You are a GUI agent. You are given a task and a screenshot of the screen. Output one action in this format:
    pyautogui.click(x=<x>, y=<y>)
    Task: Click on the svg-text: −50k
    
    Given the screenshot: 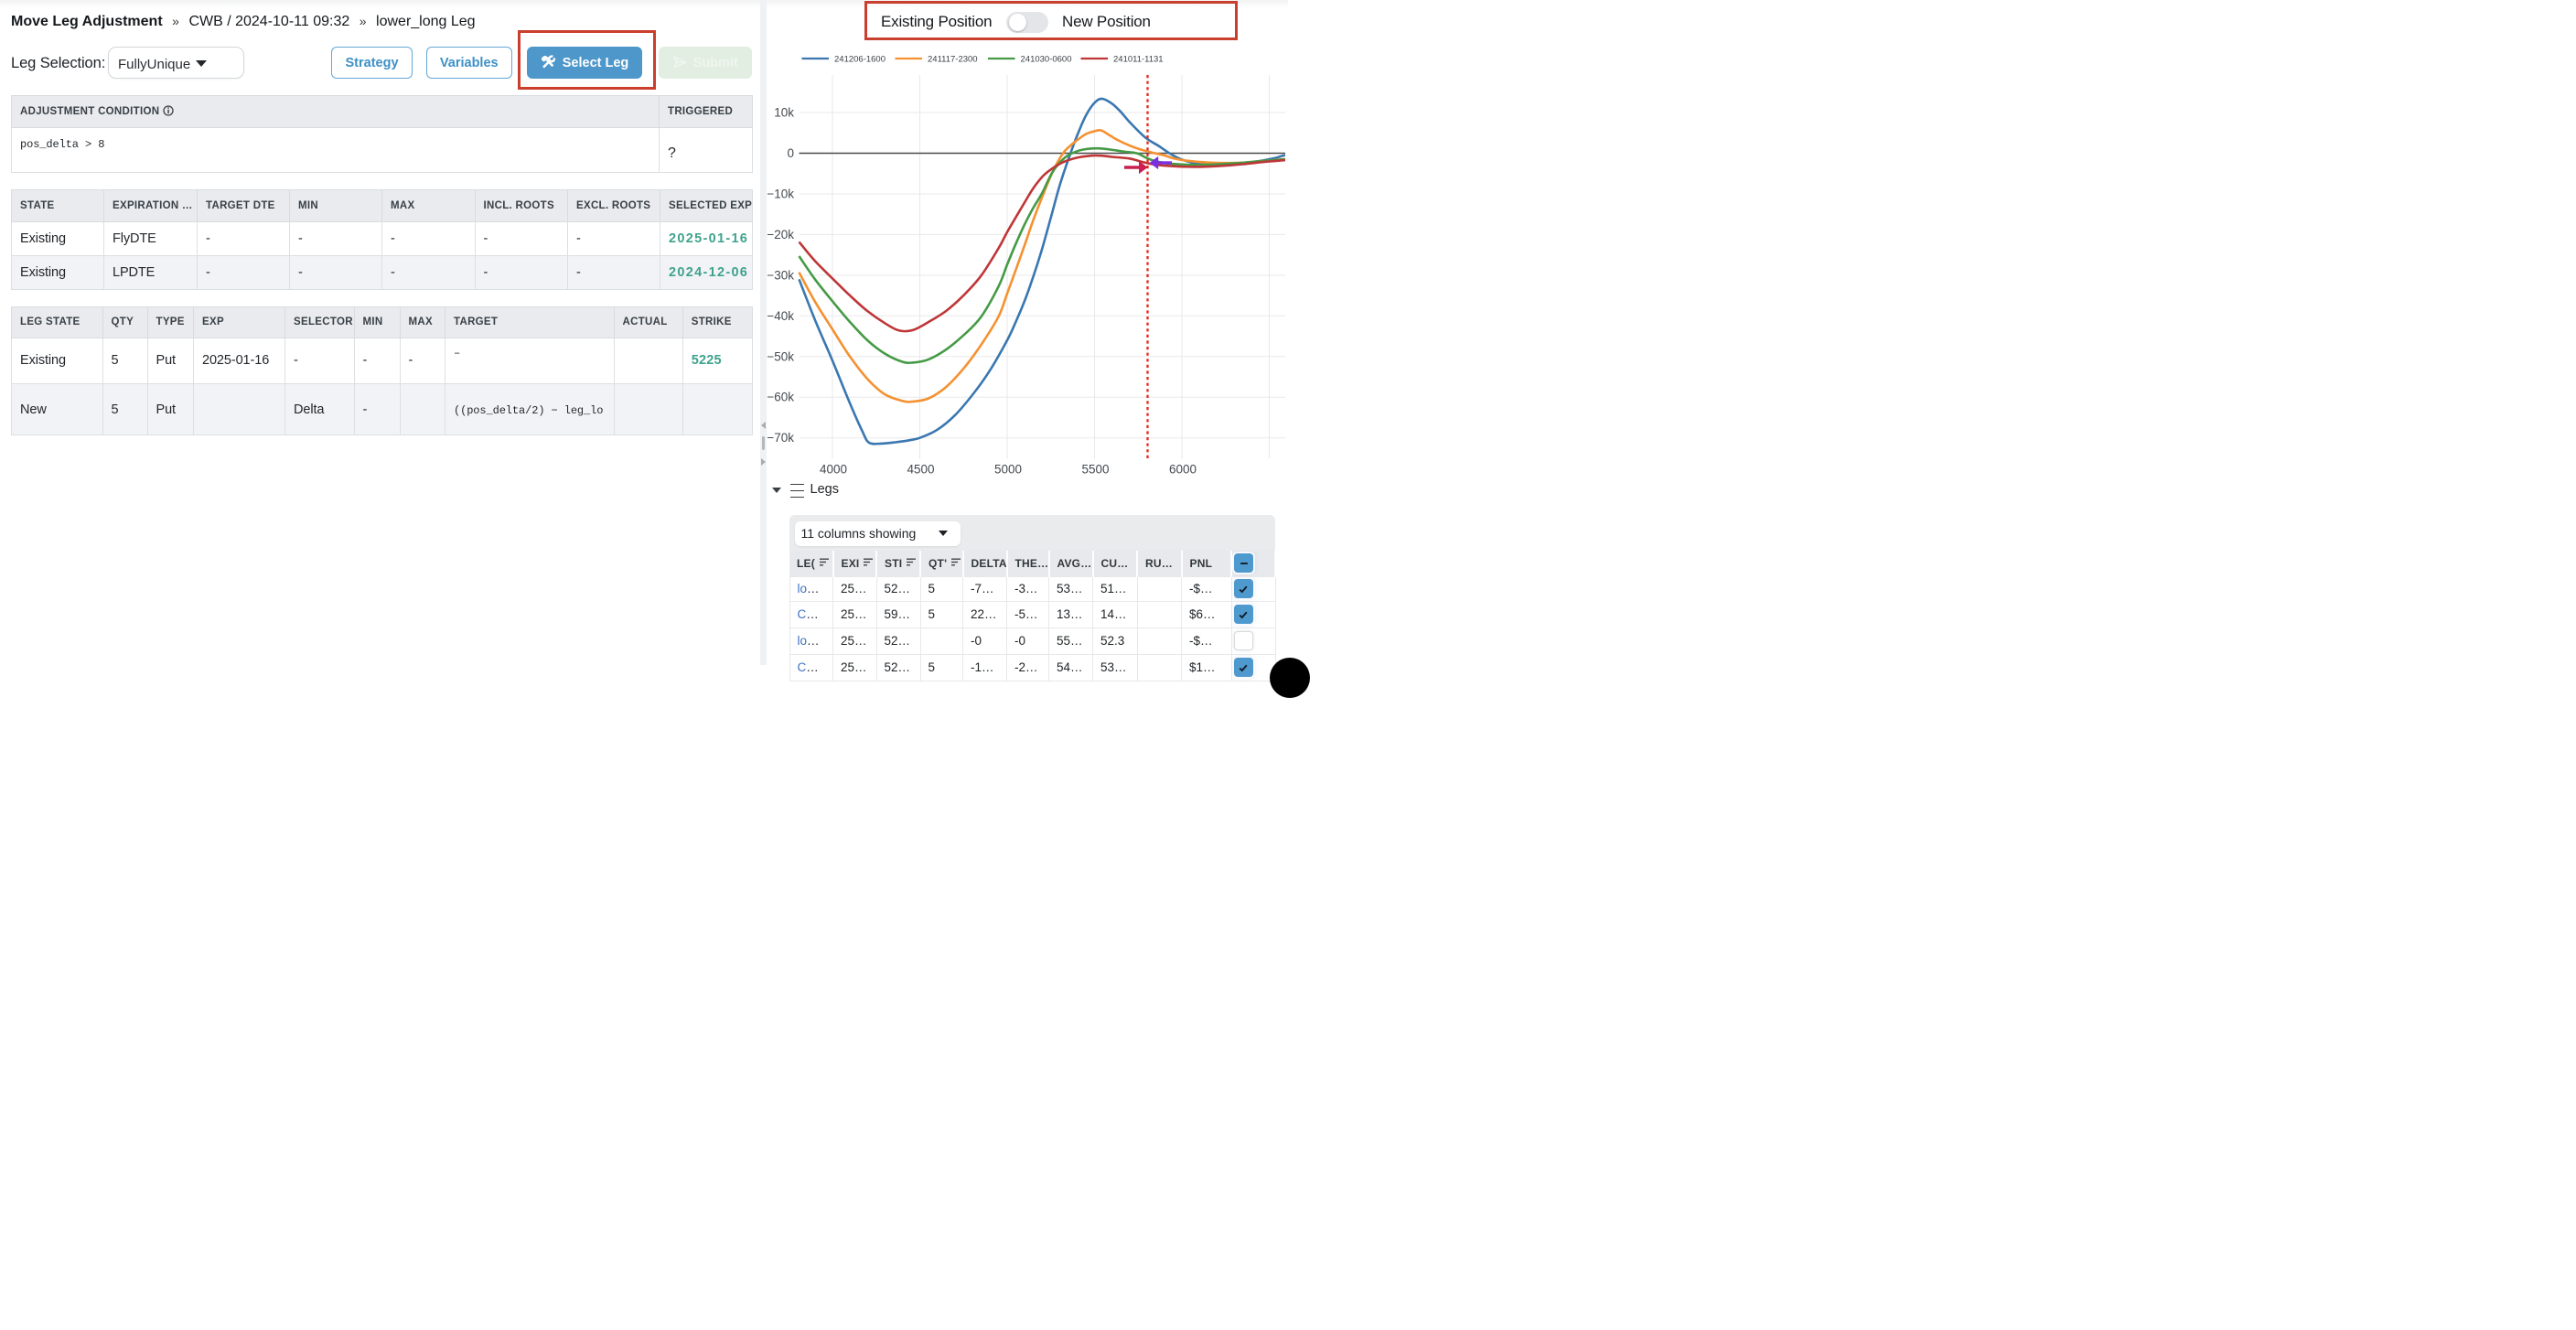 What is the action you would take?
    pyautogui.click(x=781, y=356)
    